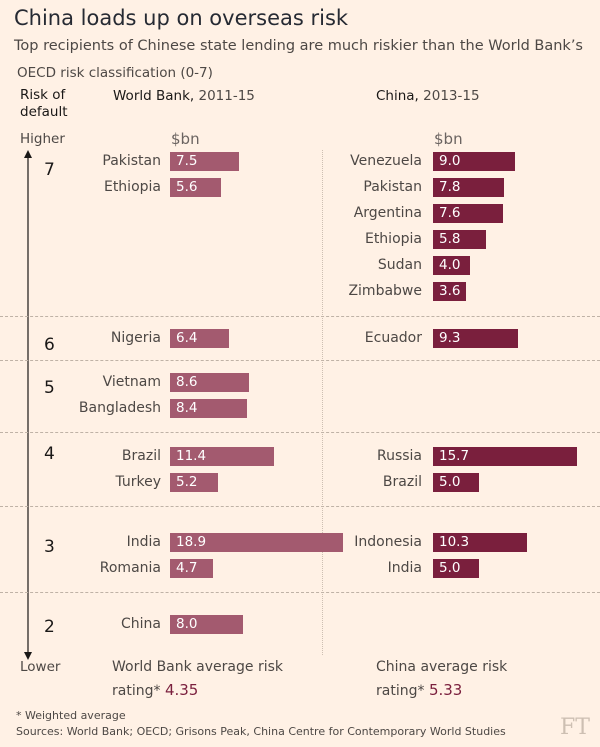 The height and width of the screenshot is (747, 600). Describe the element at coordinates (448, 139) in the screenshot. I see `cn-unit-label: $bn` at that location.